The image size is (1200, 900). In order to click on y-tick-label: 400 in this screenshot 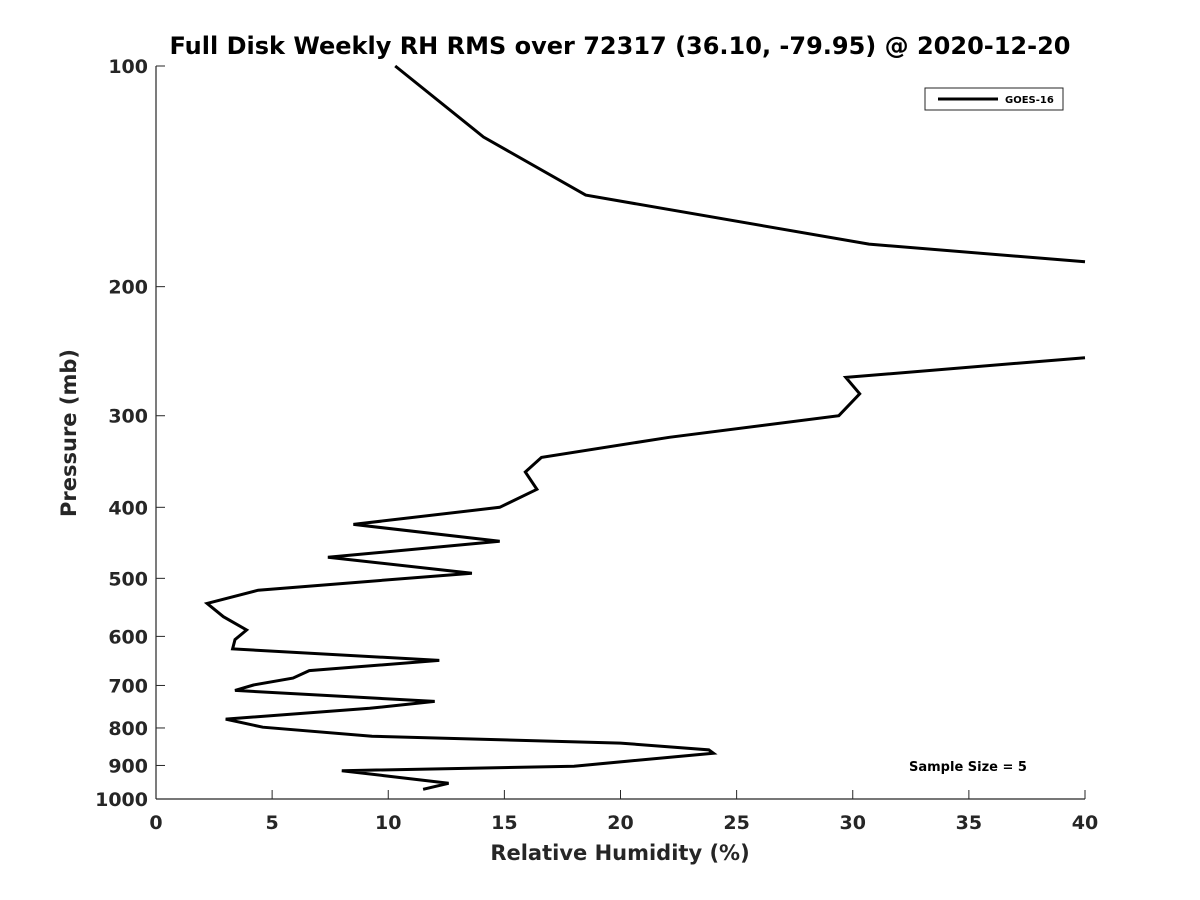, I will do `click(128, 508)`.